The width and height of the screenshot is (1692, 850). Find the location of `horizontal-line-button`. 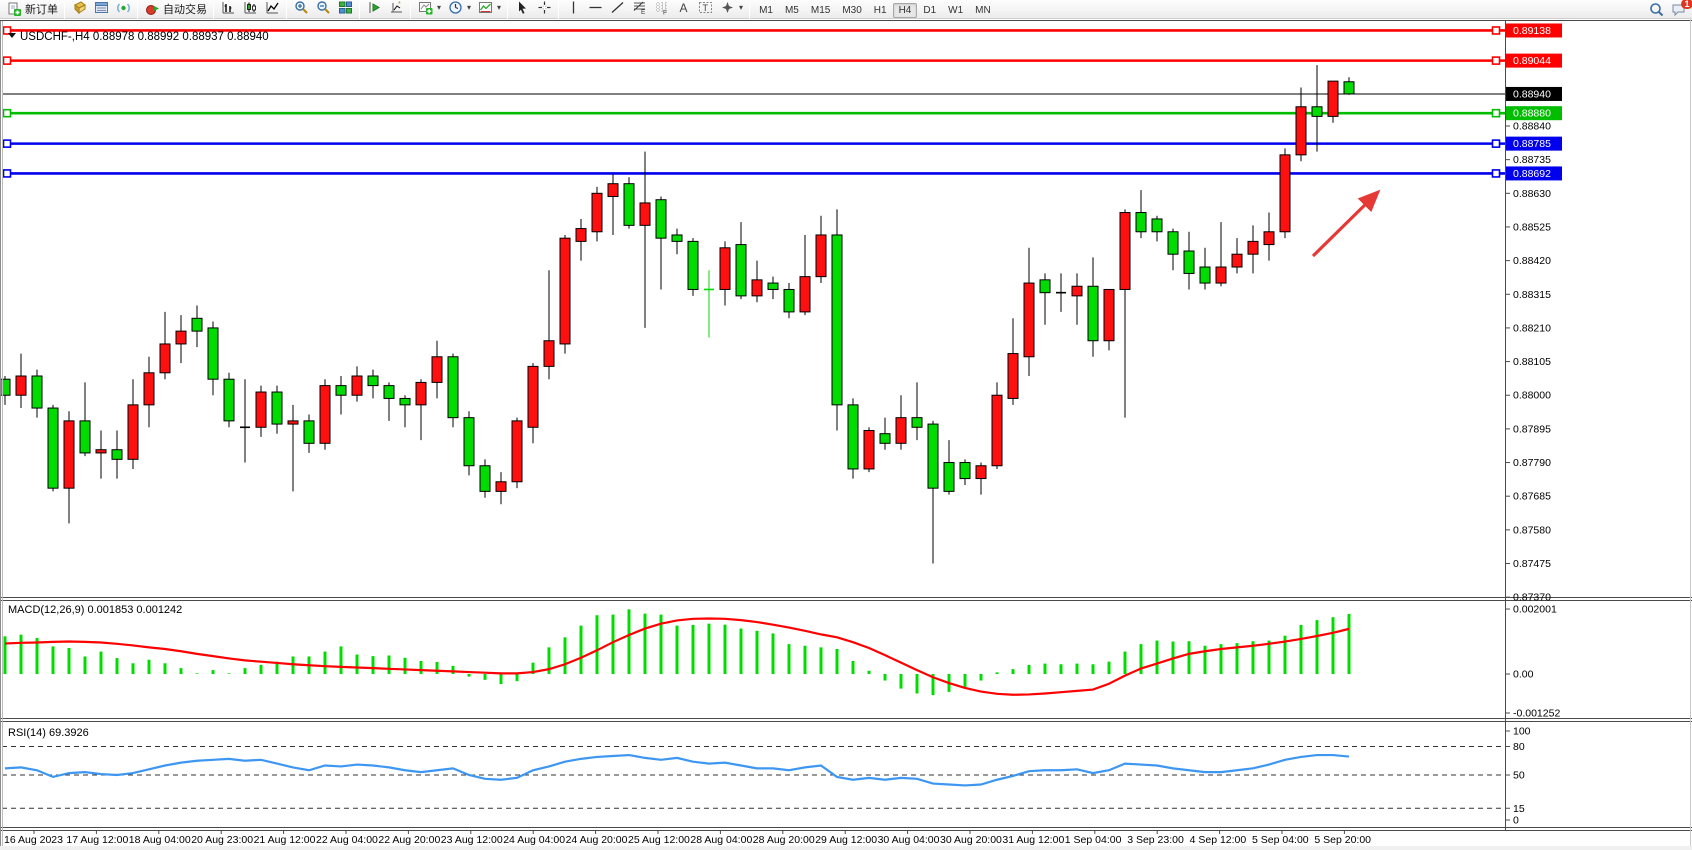

horizontal-line-button is located at coordinates (595, 8).